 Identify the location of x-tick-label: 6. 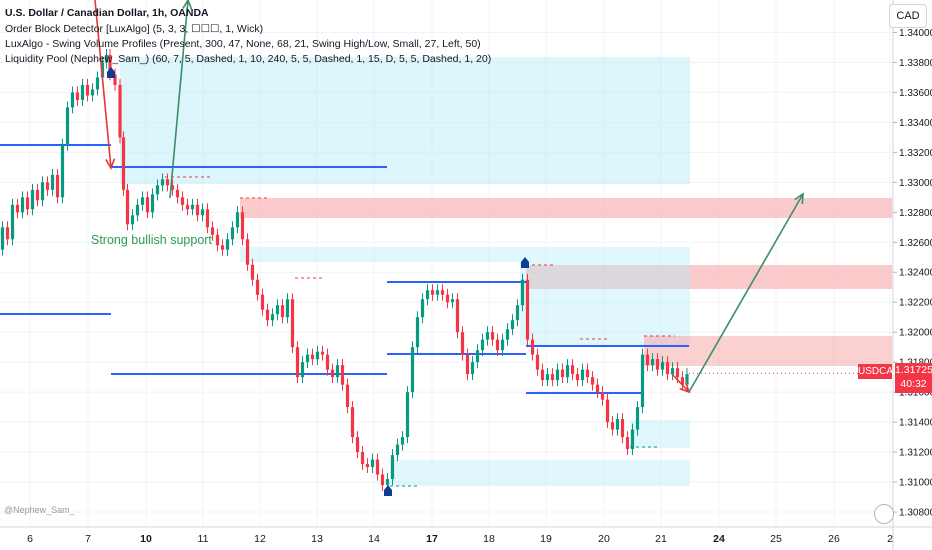
(30, 539).